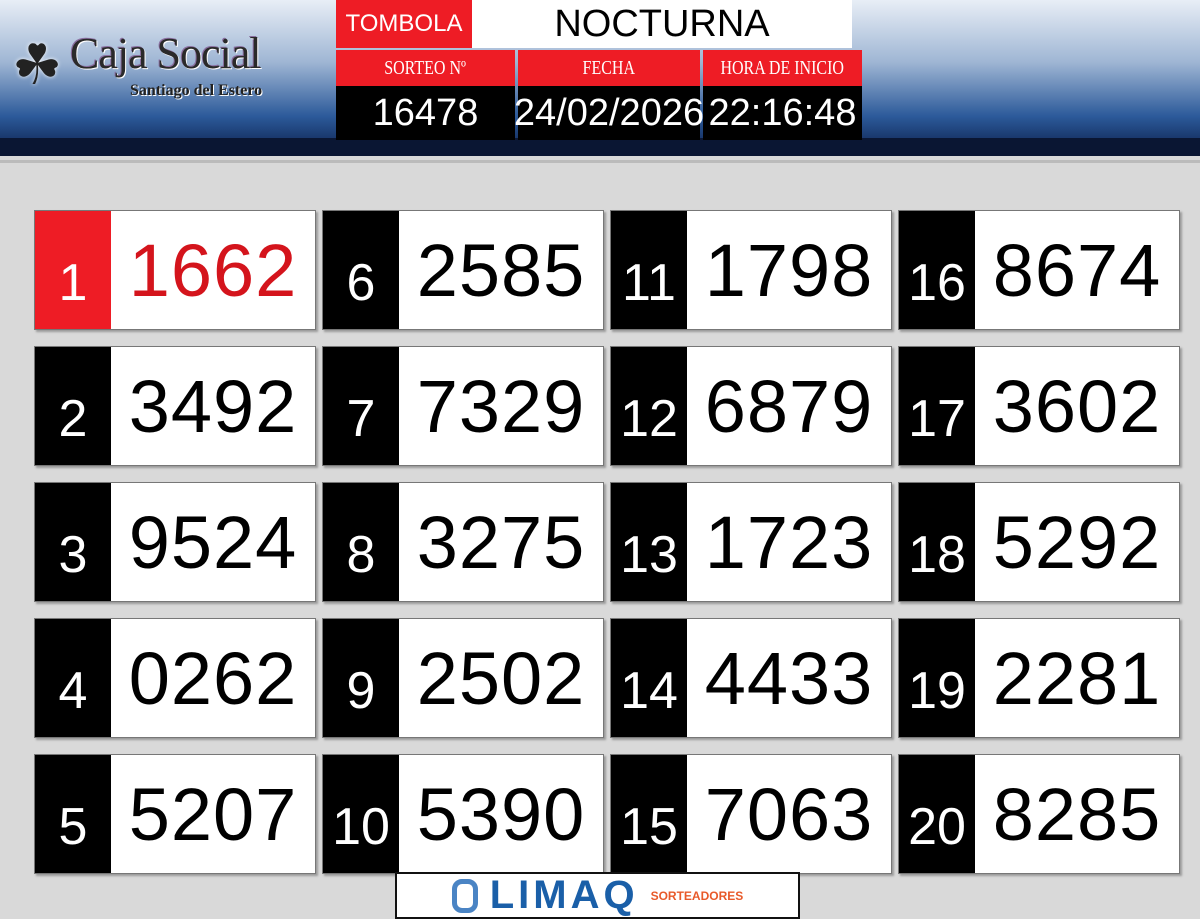 The width and height of the screenshot is (1200, 919). I want to click on result-cell: 11 1798, so click(751, 270).